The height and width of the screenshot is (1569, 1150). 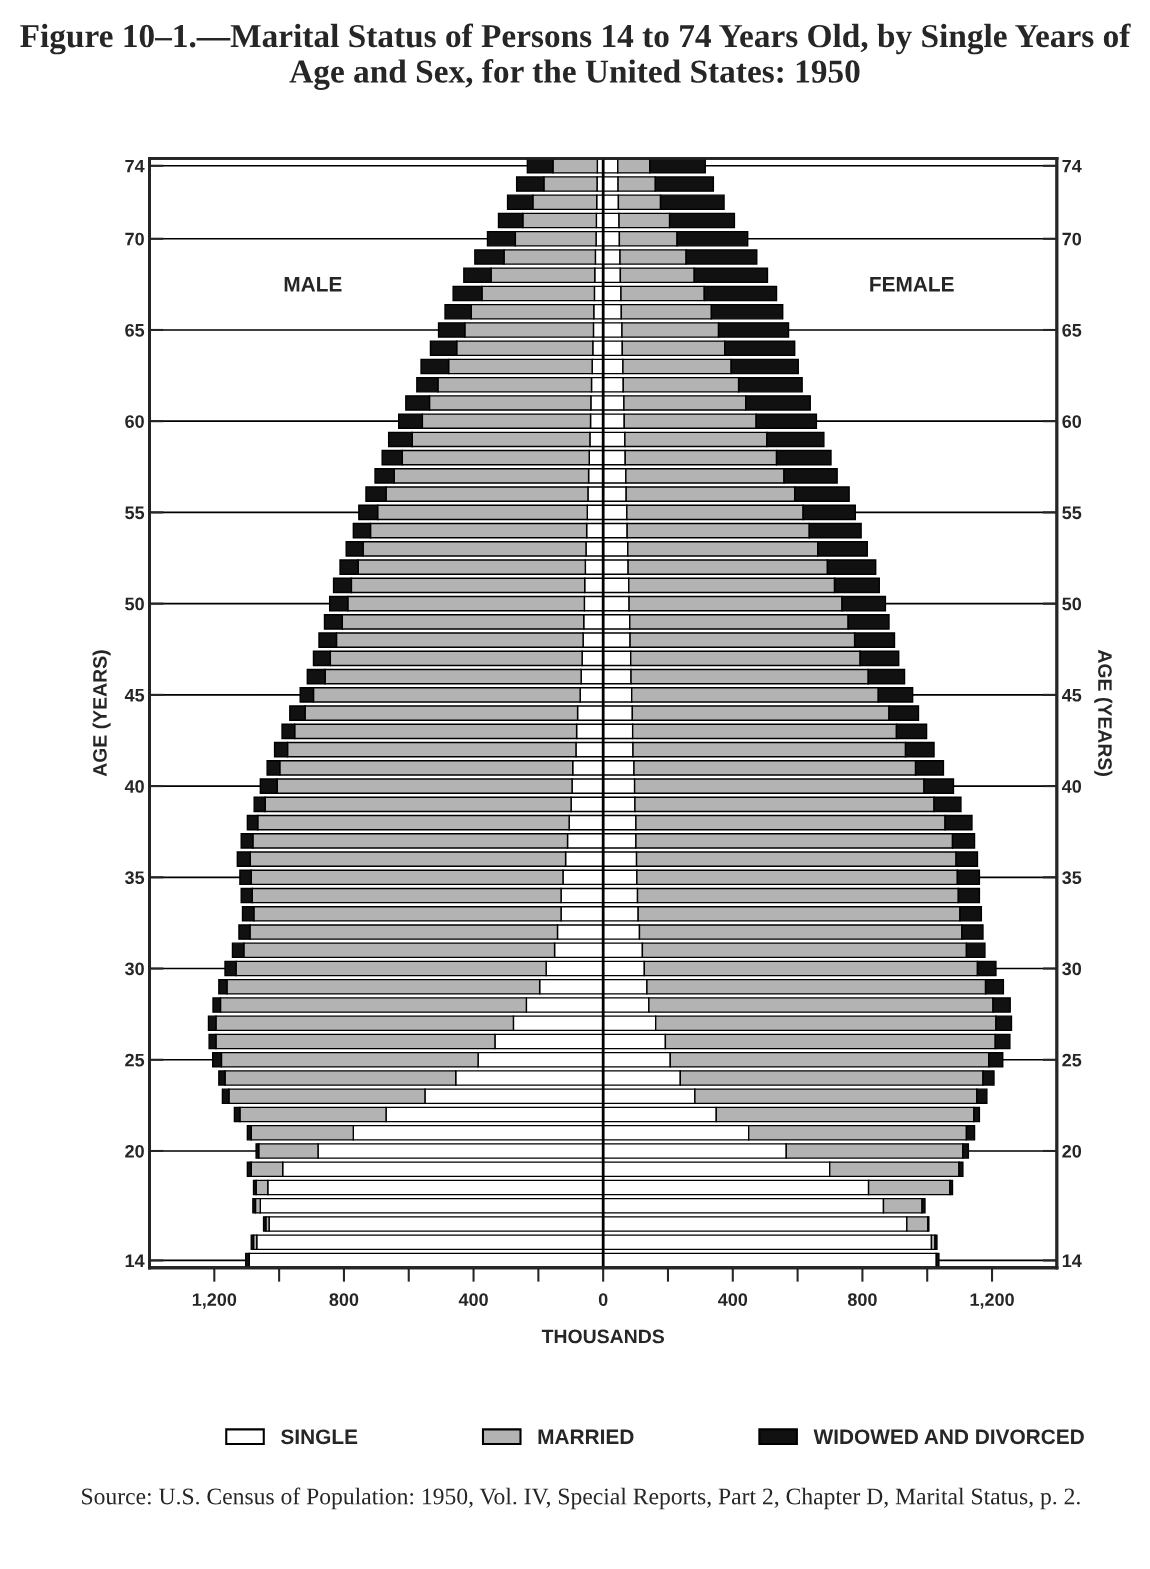 What do you see at coordinates (135, 513) in the screenshot?
I see `y-tick-label: 55` at bounding box center [135, 513].